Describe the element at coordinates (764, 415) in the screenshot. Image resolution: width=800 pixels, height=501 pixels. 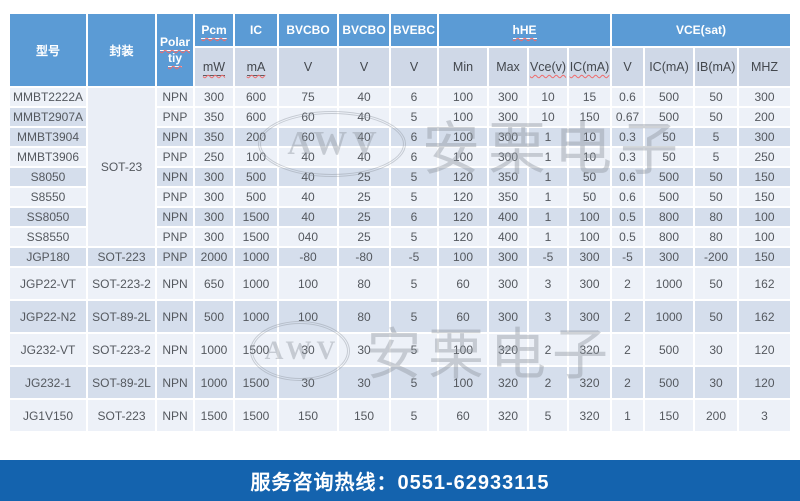
I see `value-cell: 3` at that location.